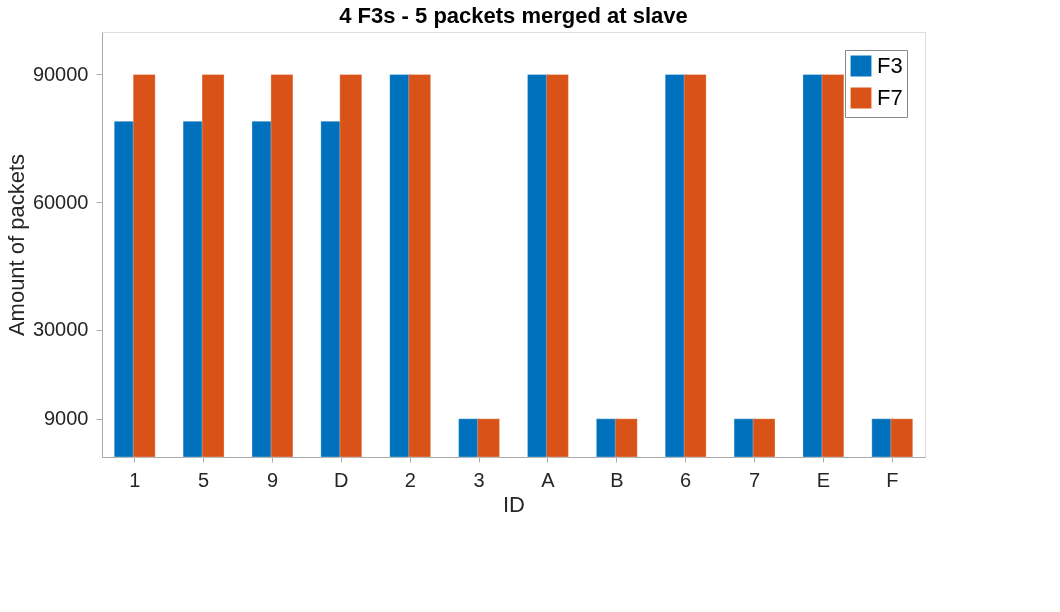 This screenshot has height=612, width=1060. What do you see at coordinates (204, 479) in the screenshot?
I see `x-tick-label: 5` at bounding box center [204, 479].